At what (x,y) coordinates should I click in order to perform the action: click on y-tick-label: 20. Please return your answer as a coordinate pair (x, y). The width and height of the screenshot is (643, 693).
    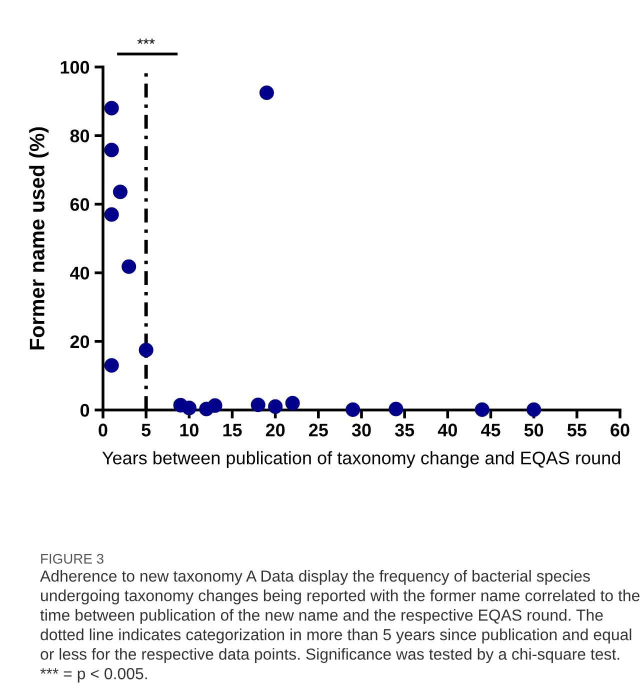
    Looking at the image, I should click on (80, 341).